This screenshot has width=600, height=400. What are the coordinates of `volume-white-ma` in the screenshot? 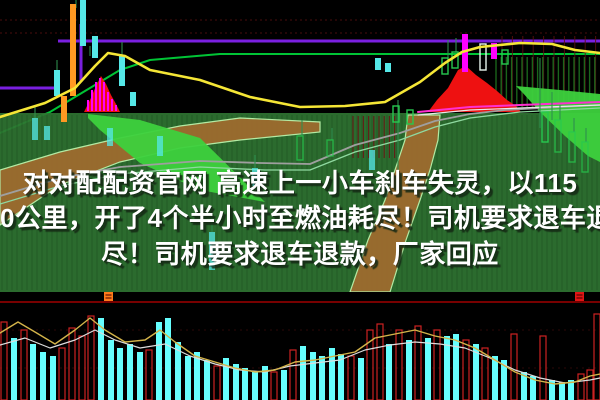 It's located at (300, 356).